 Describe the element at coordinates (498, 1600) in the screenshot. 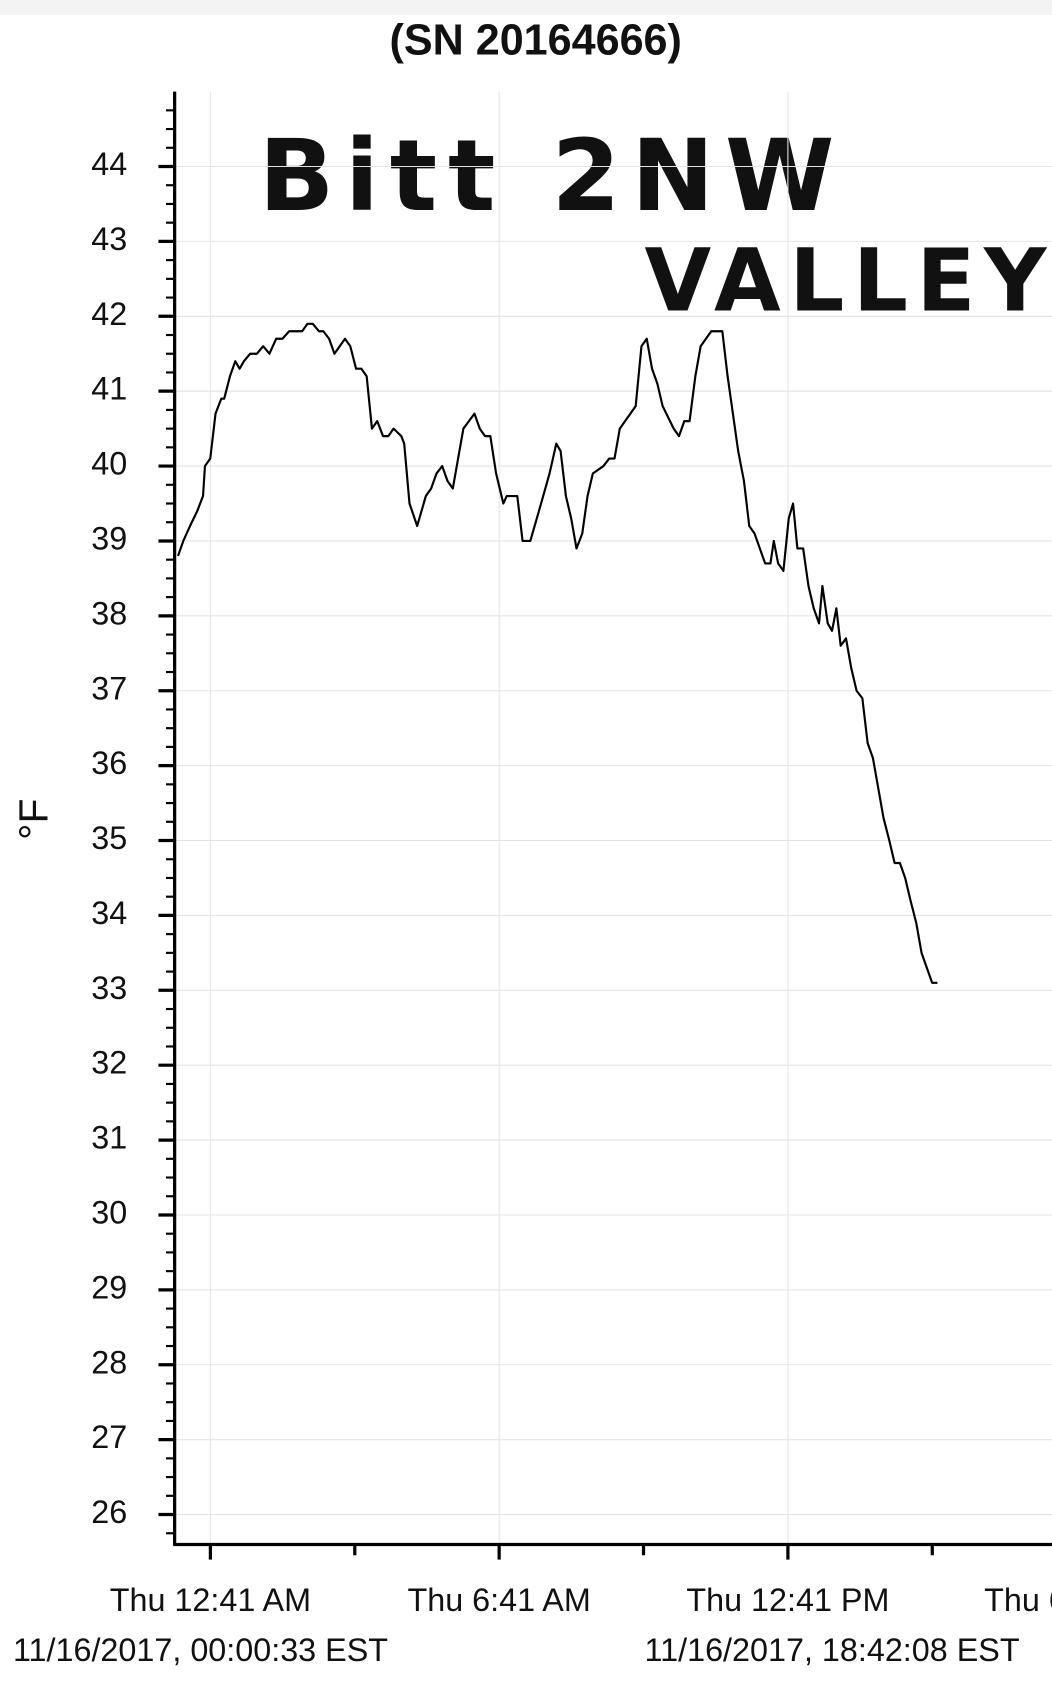

I see `x-tick-label: Thu 6:41 AM` at that location.